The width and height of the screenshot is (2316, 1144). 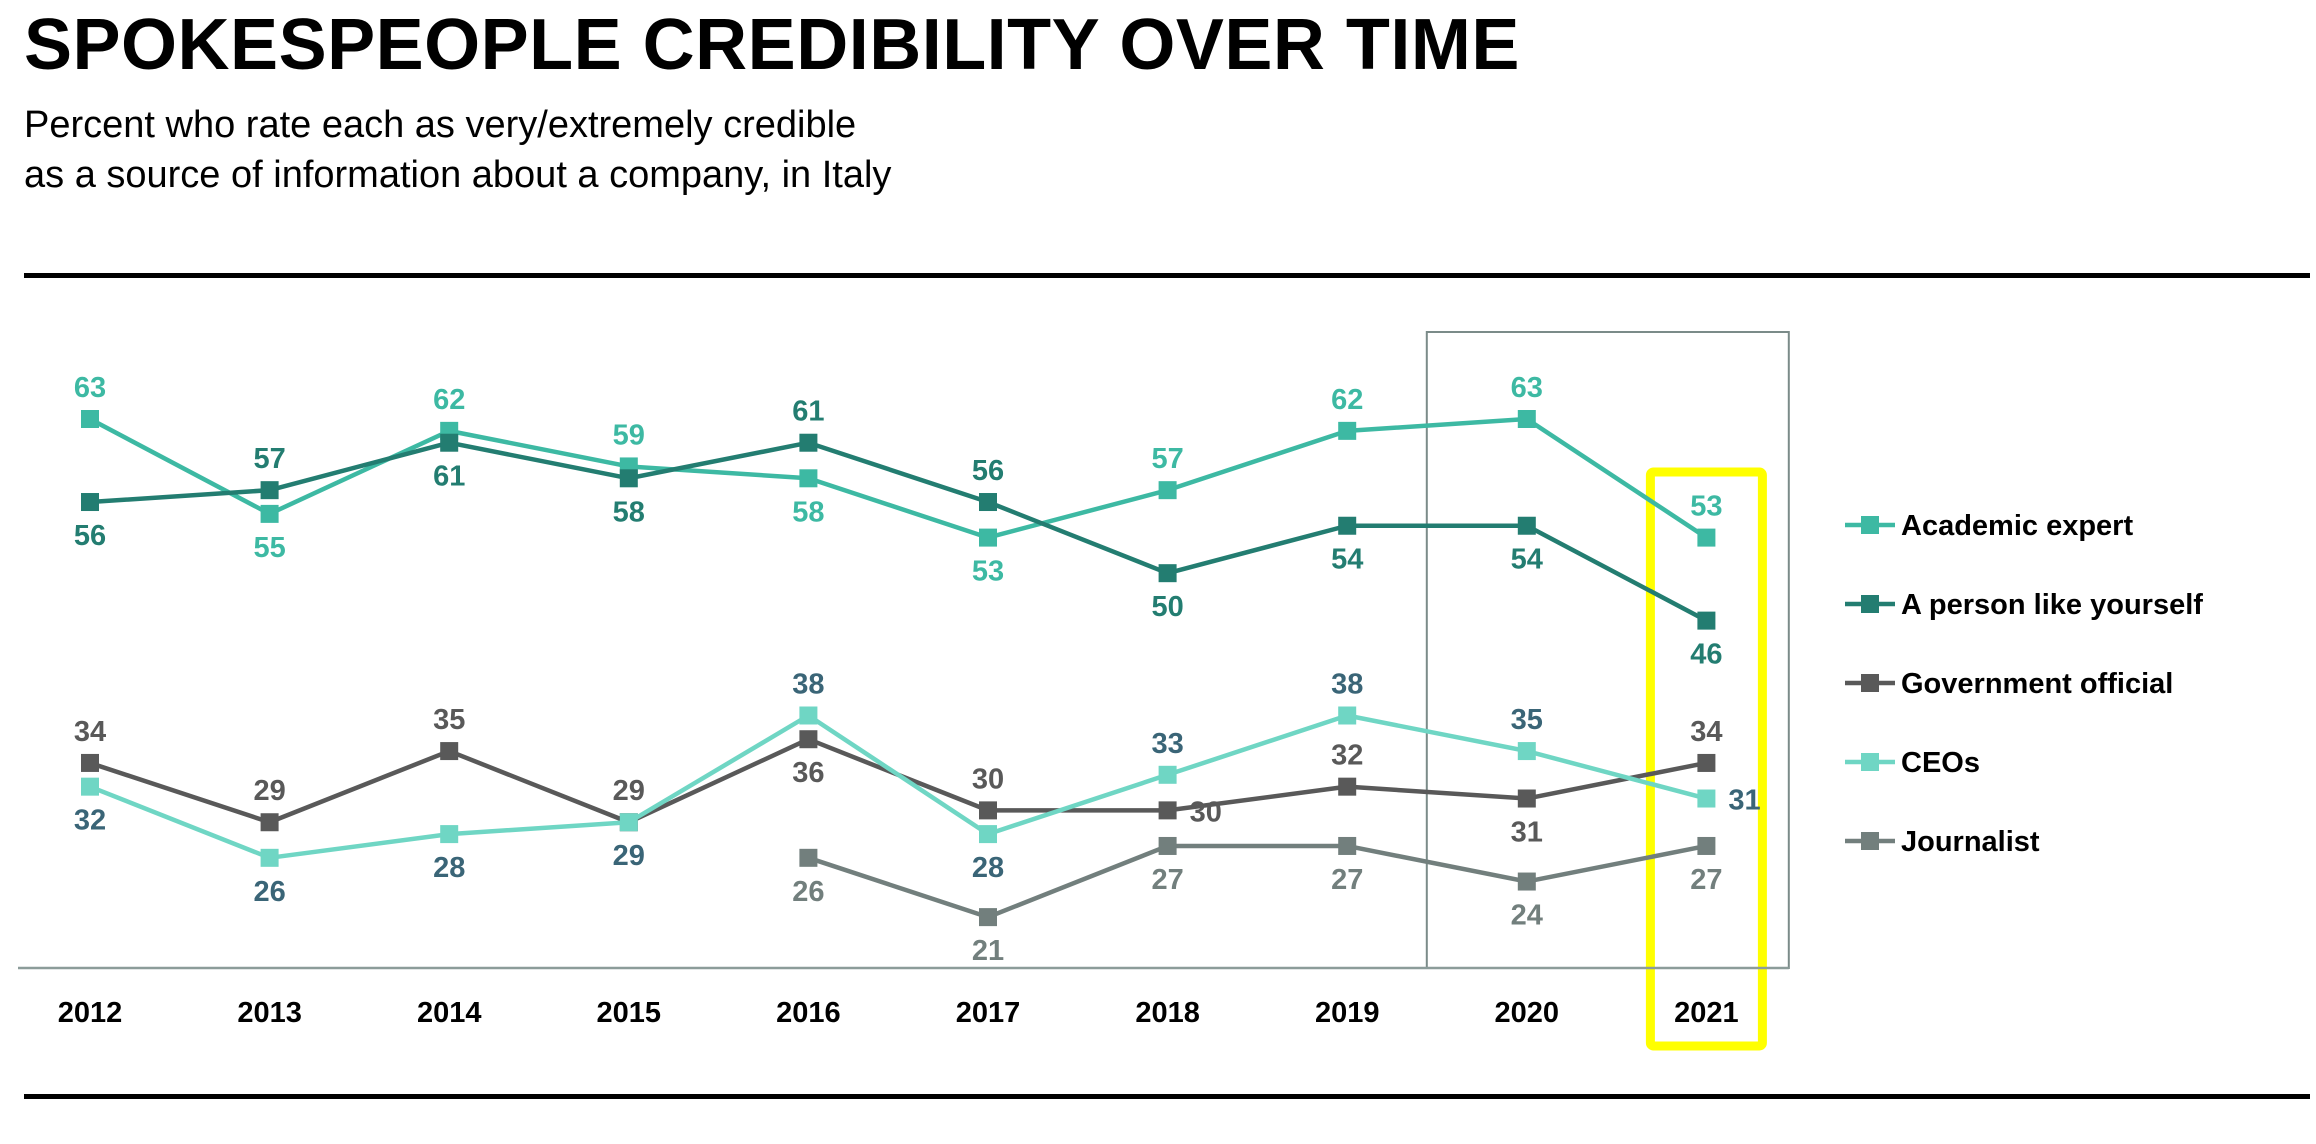 I want to click on marker-a-person-like-yourself-2020, so click(x=1526, y=525).